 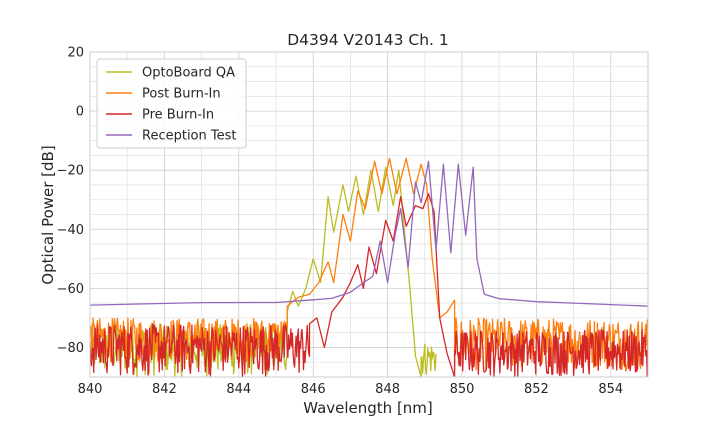 I want to click on chart-title: D4394 V20143 Ch. 1, so click(x=368, y=40).